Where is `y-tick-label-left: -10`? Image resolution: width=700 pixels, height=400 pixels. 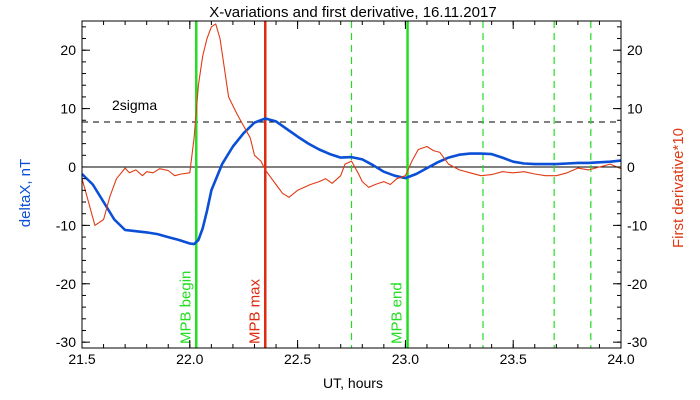
y-tick-label-left: -10 is located at coordinates (66, 225).